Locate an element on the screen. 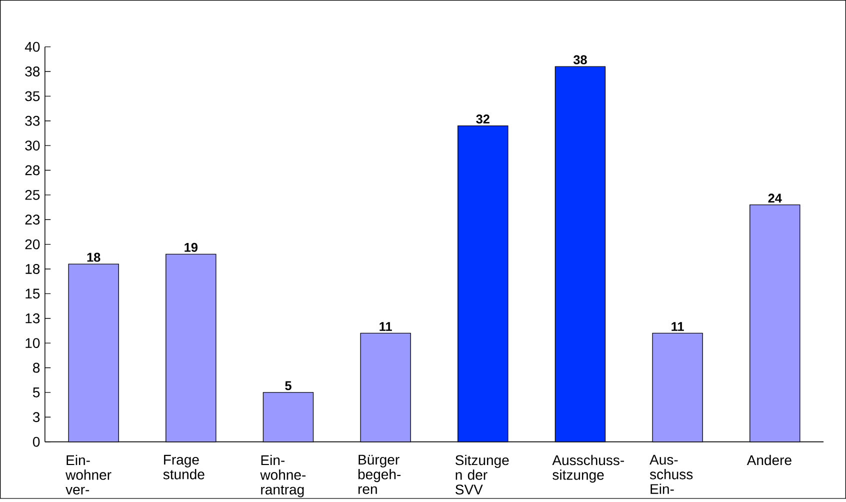 This screenshot has height=502, width=846. y-tick-label: 20 is located at coordinates (32, 244).